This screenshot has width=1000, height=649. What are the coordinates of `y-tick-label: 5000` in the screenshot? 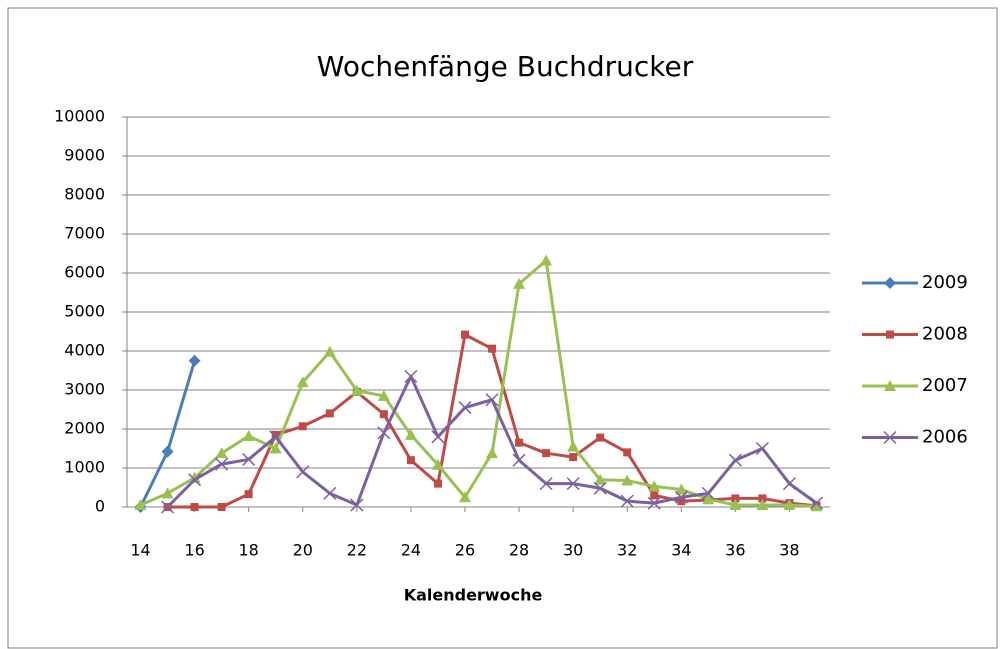 It's located at (84, 311).